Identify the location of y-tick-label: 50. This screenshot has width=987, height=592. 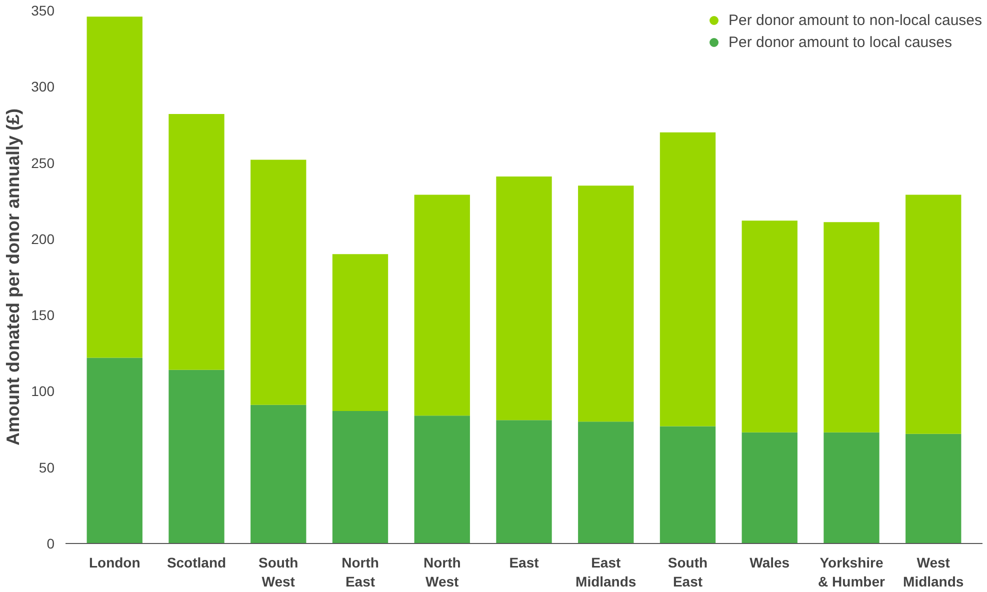
(46, 467).